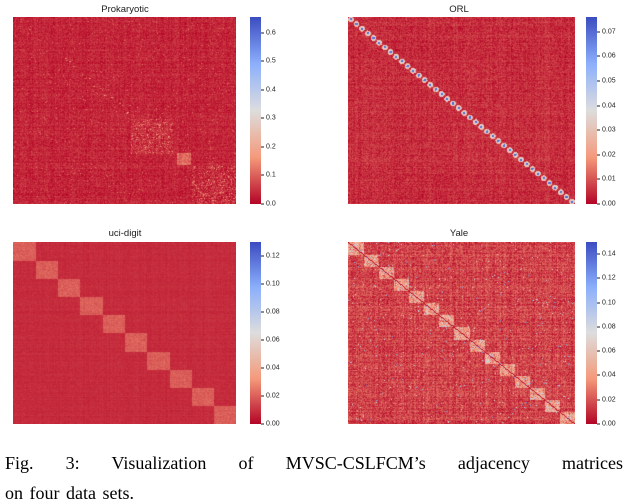 The height and width of the screenshot is (503, 628). I want to click on colorbar-tick-label: 0.6, so click(271, 33).